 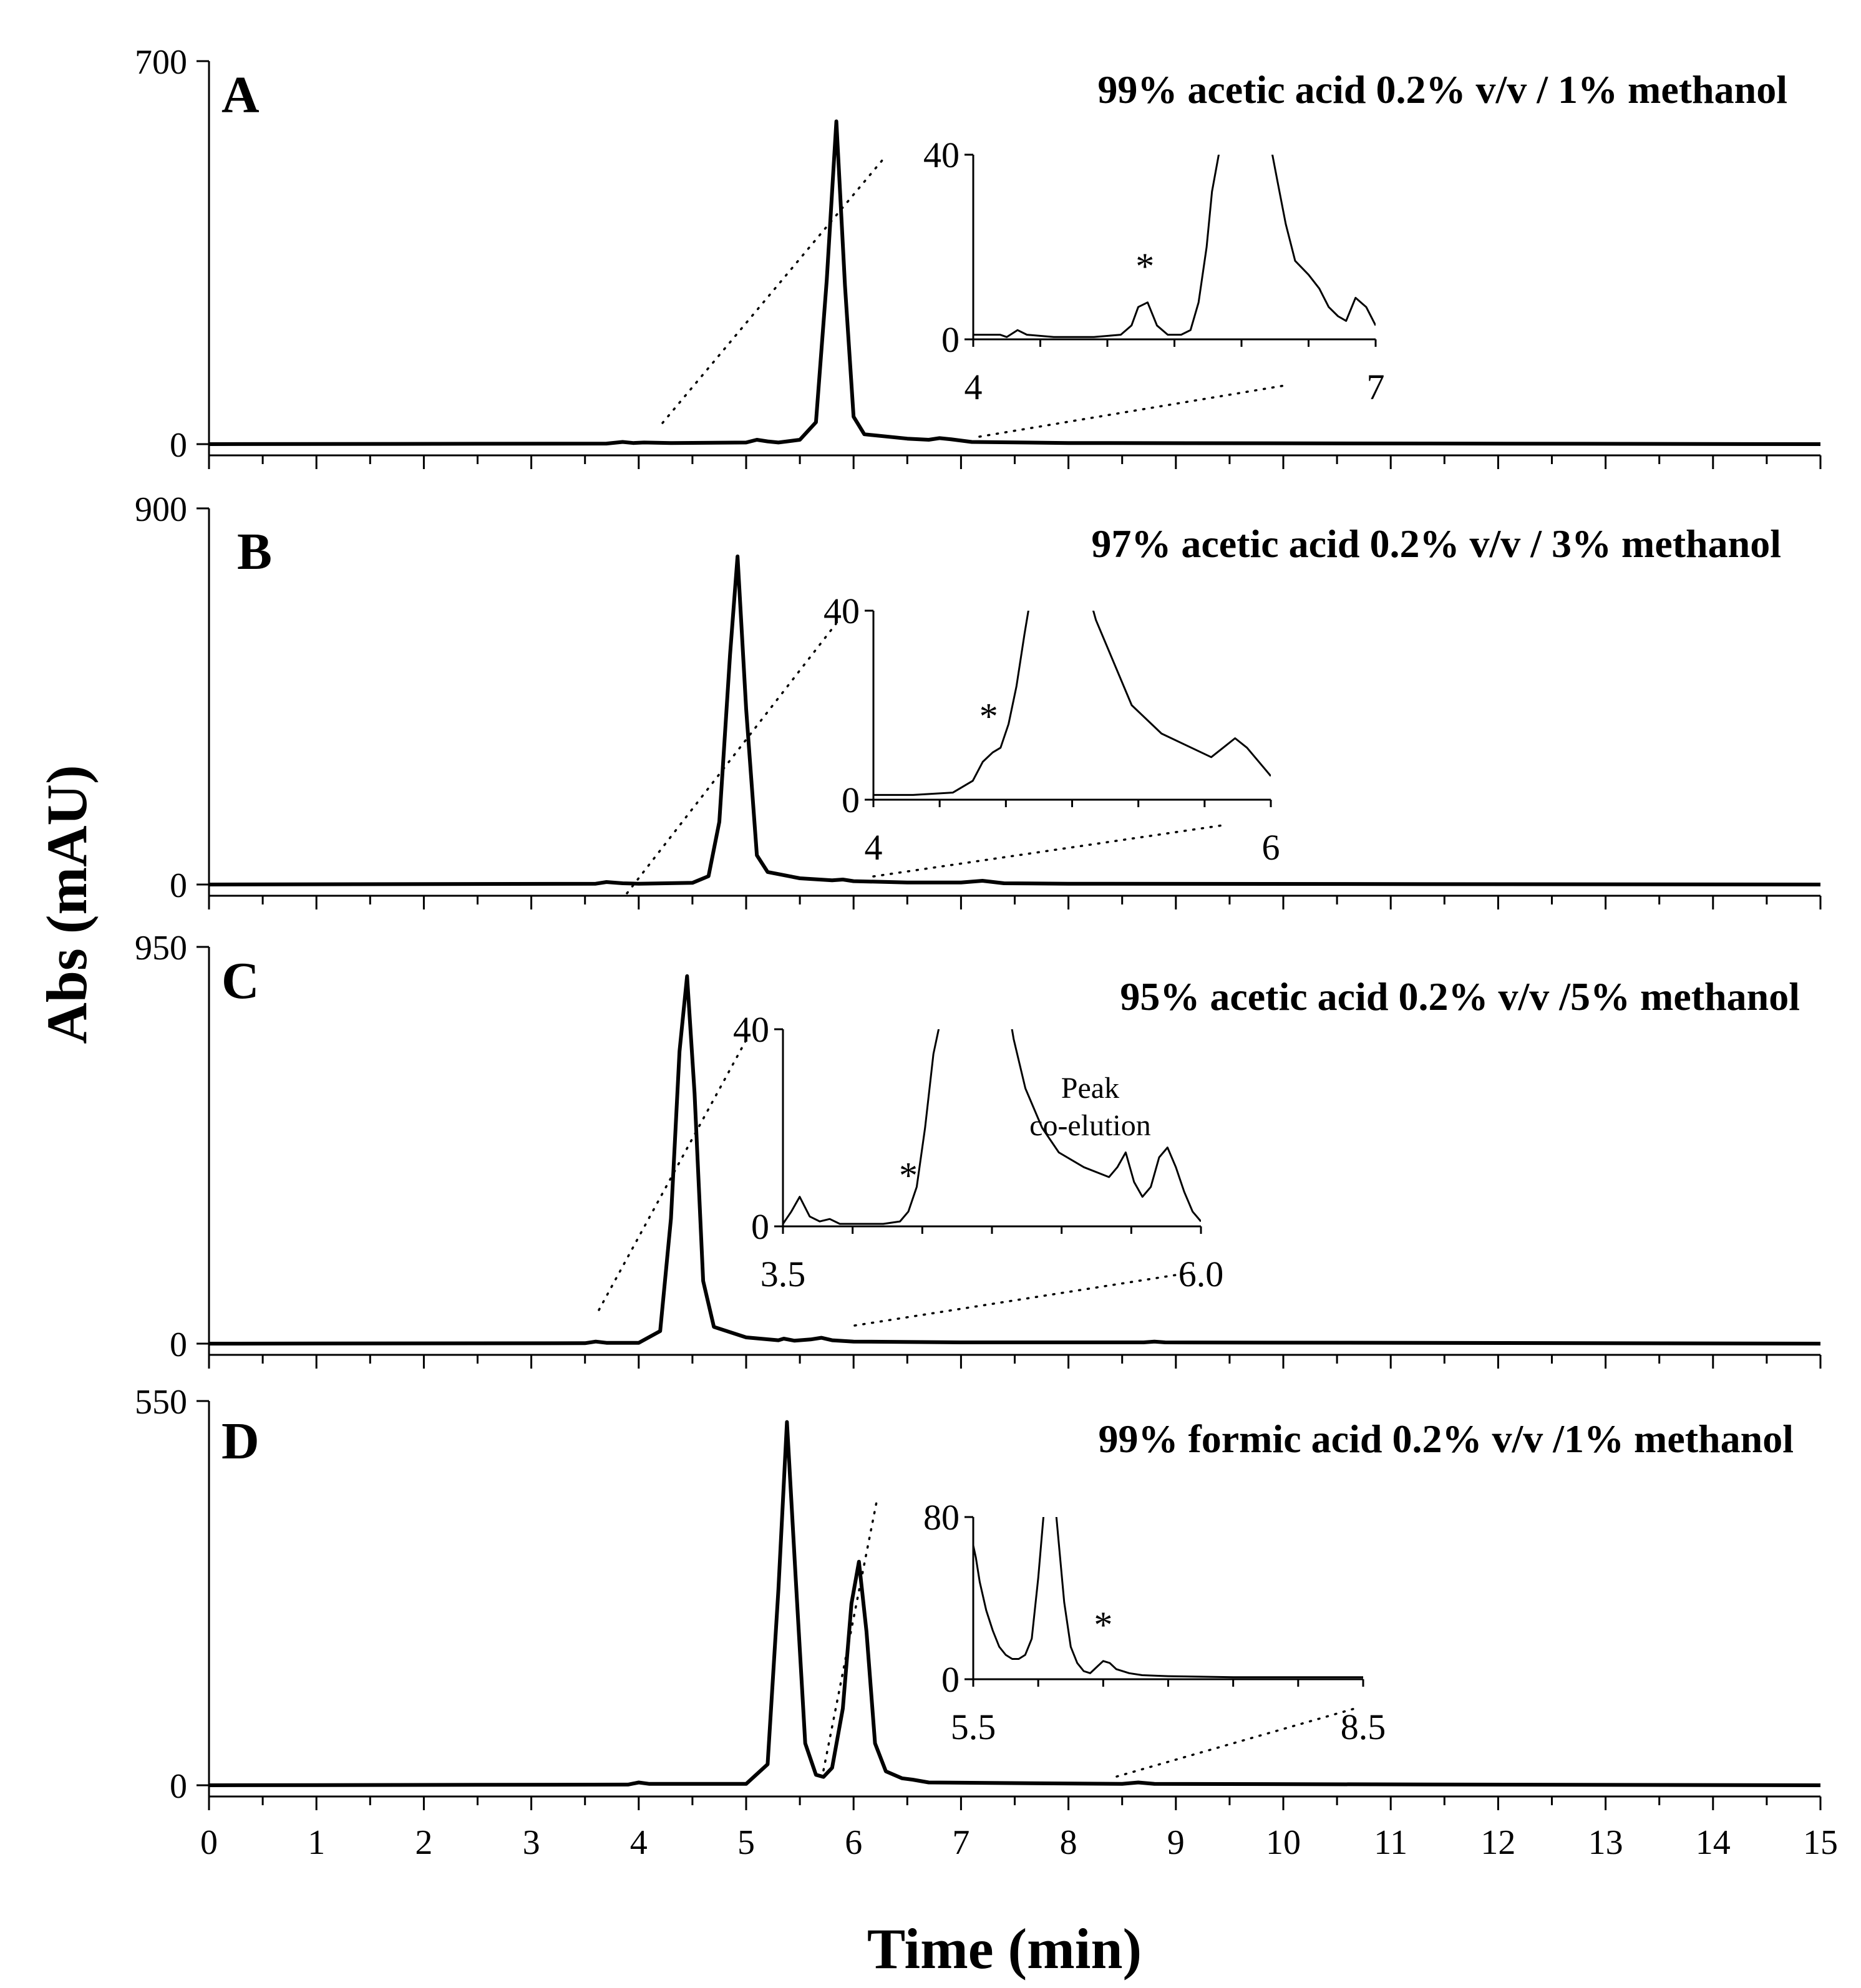 I want to click on inset-plot: 0 40 3.5 6.0 * Peak co-elution, so click(x=978, y=1151).